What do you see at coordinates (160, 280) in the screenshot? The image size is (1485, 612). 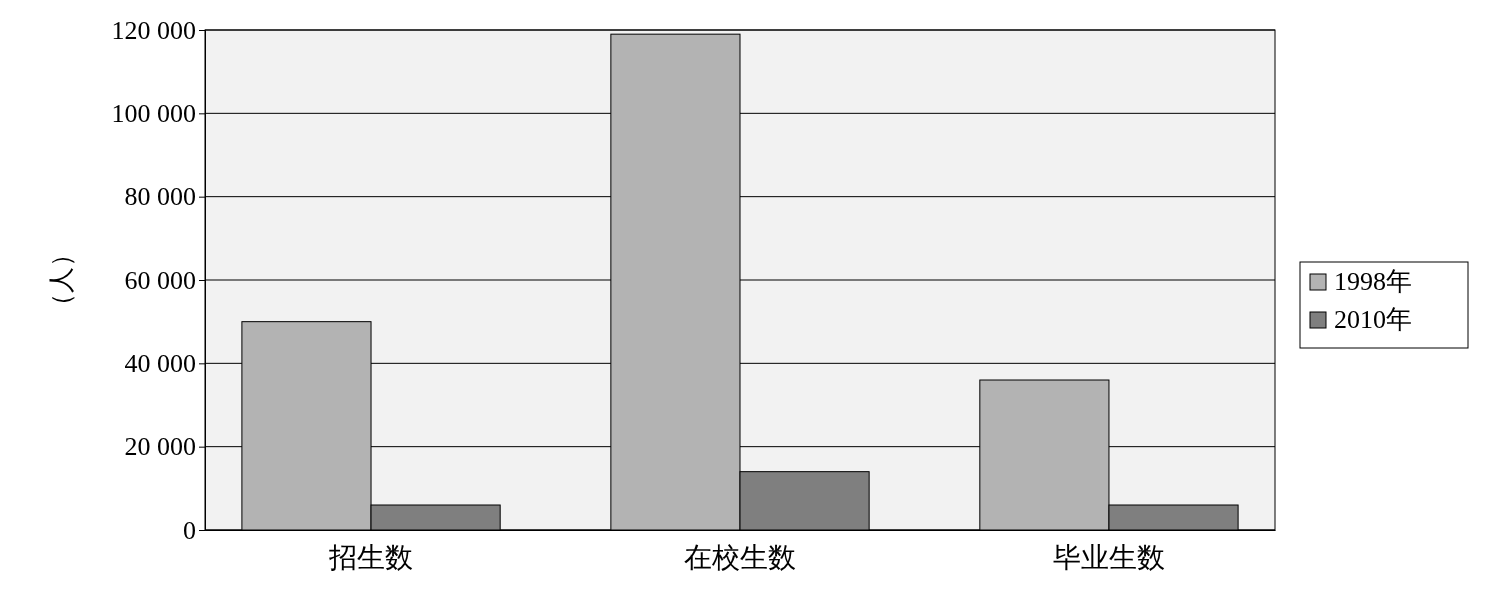 I see `y-tick-label: 60 000` at bounding box center [160, 280].